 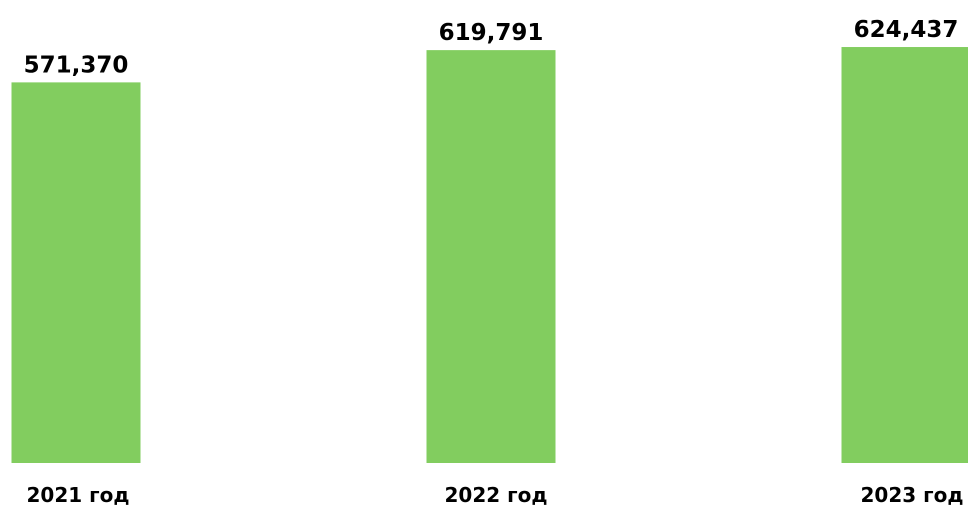 I want to click on bar-value-label-2: 619,791, so click(x=491, y=33).